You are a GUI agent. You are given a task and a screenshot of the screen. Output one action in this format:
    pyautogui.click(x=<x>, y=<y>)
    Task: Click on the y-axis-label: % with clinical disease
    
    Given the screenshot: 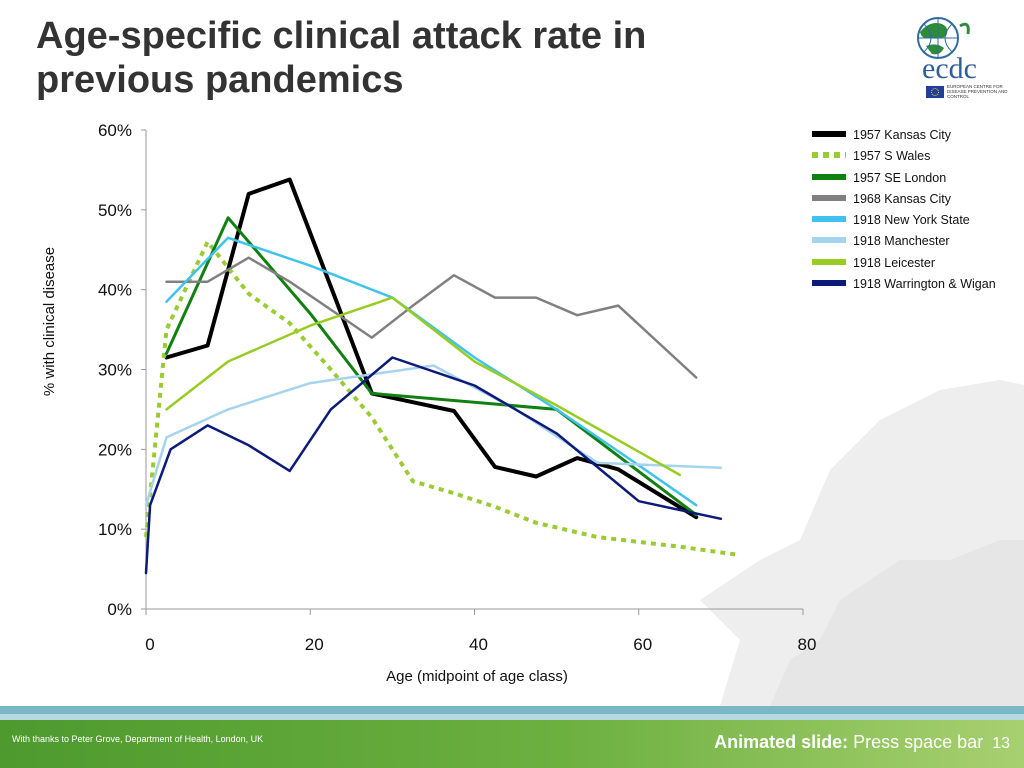 What is the action you would take?
    pyautogui.click(x=49, y=321)
    